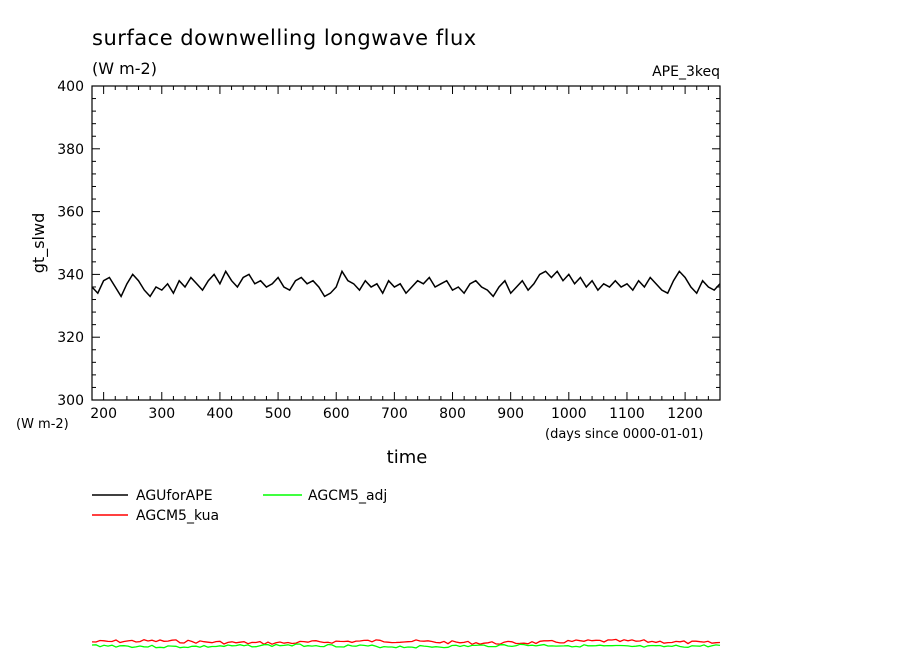 The height and width of the screenshot is (654, 904). What do you see at coordinates (278, 414) in the screenshot?
I see `x-tick-label: 500` at bounding box center [278, 414].